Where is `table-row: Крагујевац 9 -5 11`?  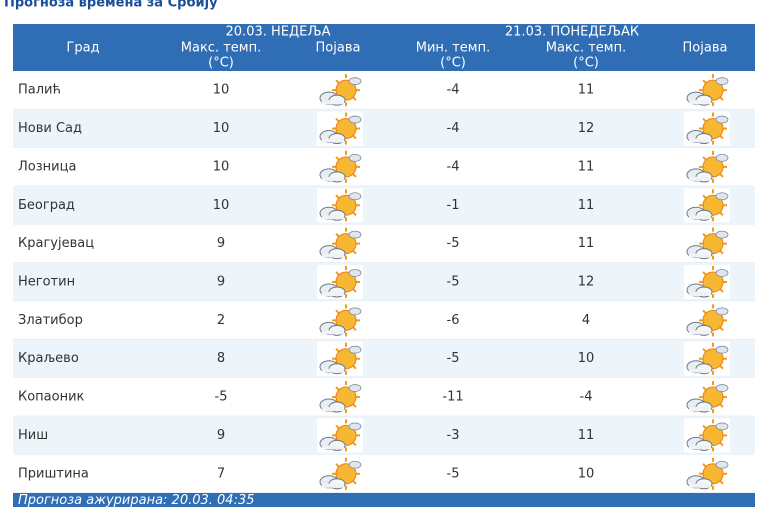 table-row: Крагујевац 9 -5 11 is located at coordinates (384, 244).